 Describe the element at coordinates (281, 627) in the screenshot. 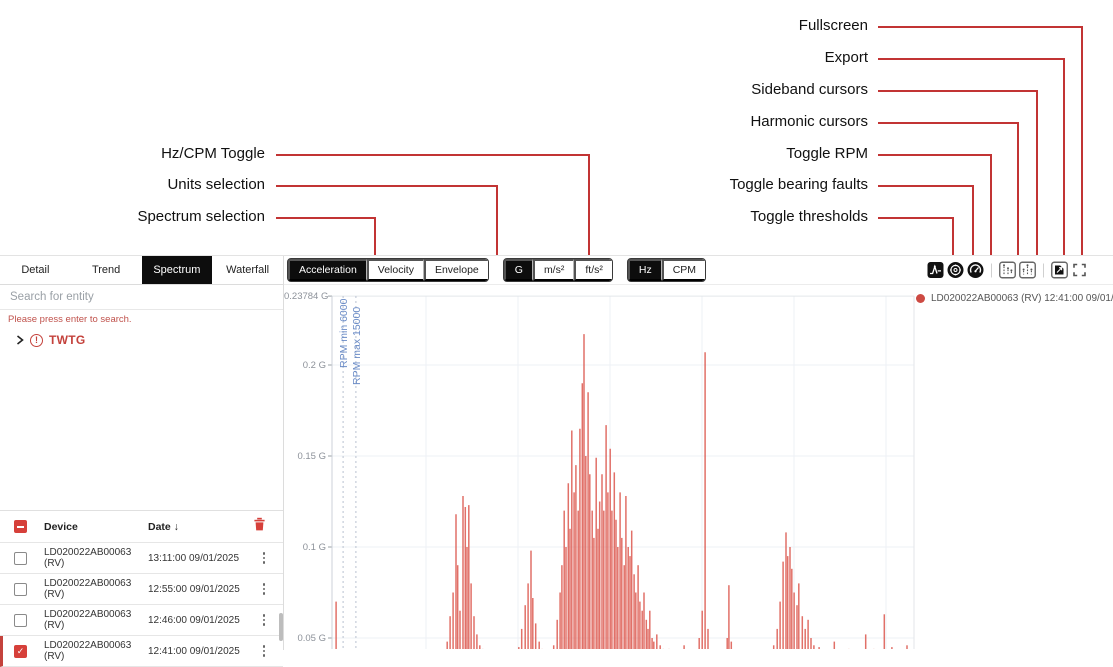

I see `scrollbar-thumb` at that location.